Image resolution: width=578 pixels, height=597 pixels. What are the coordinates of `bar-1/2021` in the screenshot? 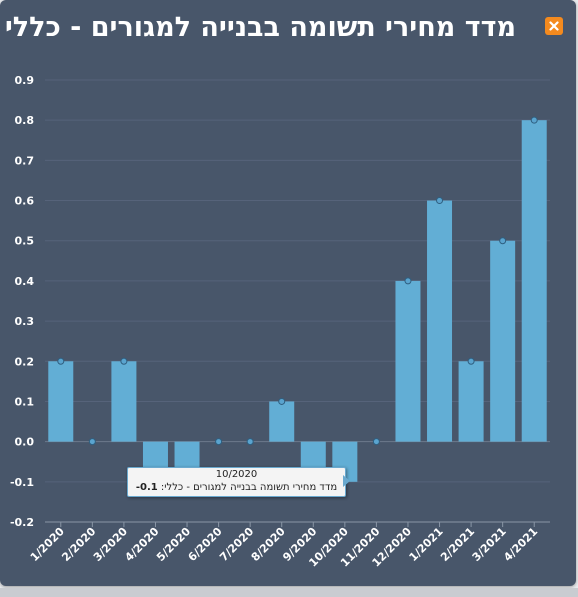 It's located at (440, 321).